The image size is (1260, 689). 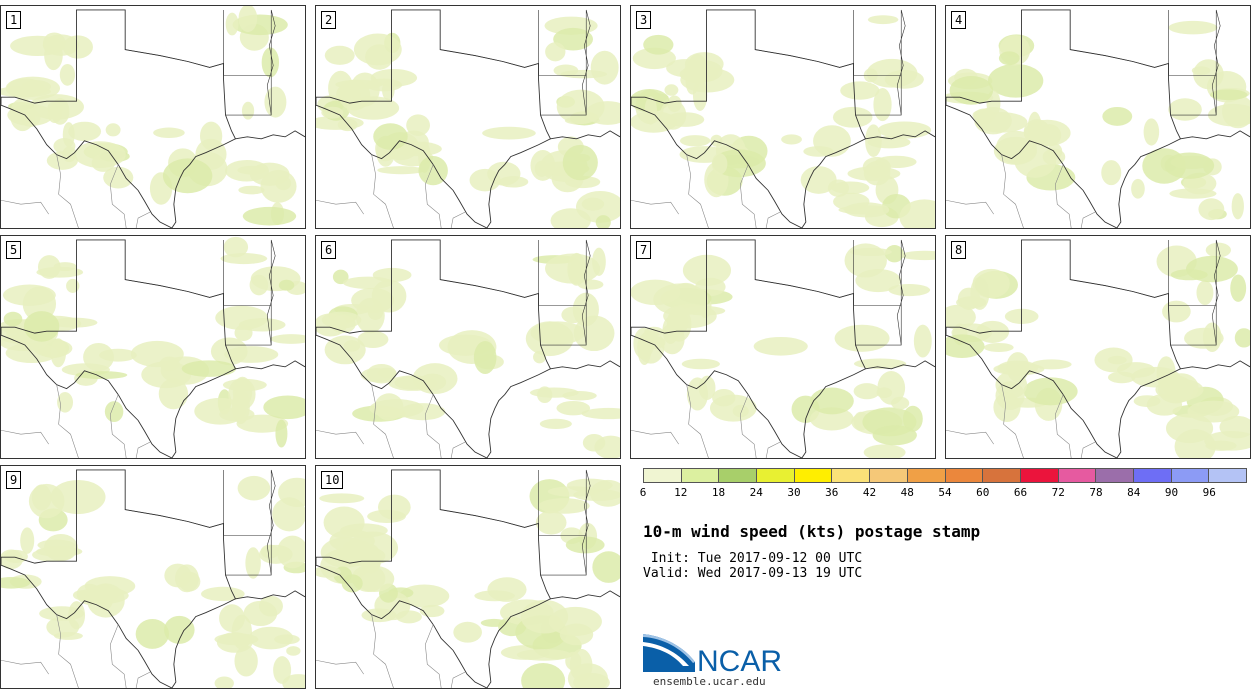 I want to click on state-border-ark-la, so click(x=247, y=522).